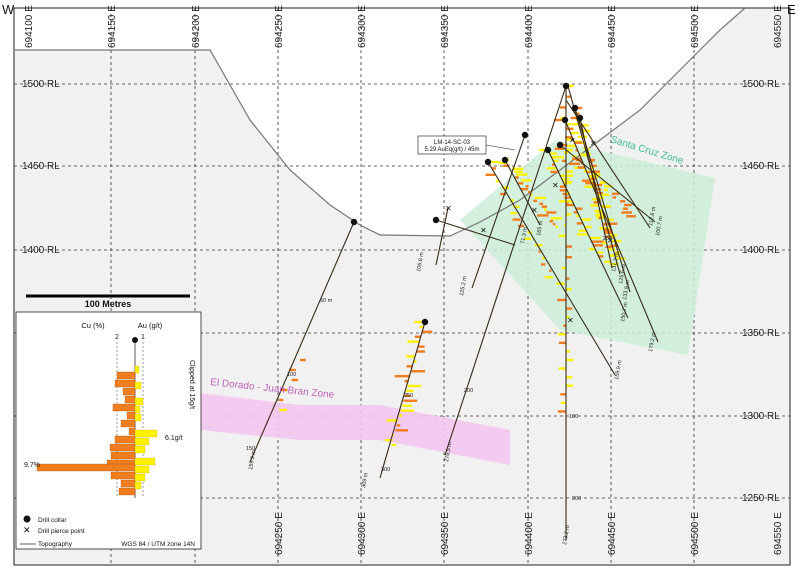 The height and width of the screenshot is (574, 800). What do you see at coordinates (791, 9) in the screenshot?
I see `east-label: E` at bounding box center [791, 9].